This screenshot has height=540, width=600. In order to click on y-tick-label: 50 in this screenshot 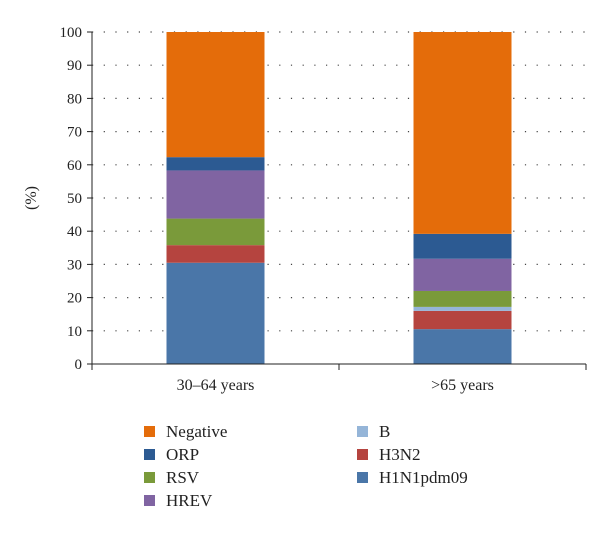, I will do `click(74, 199)`.